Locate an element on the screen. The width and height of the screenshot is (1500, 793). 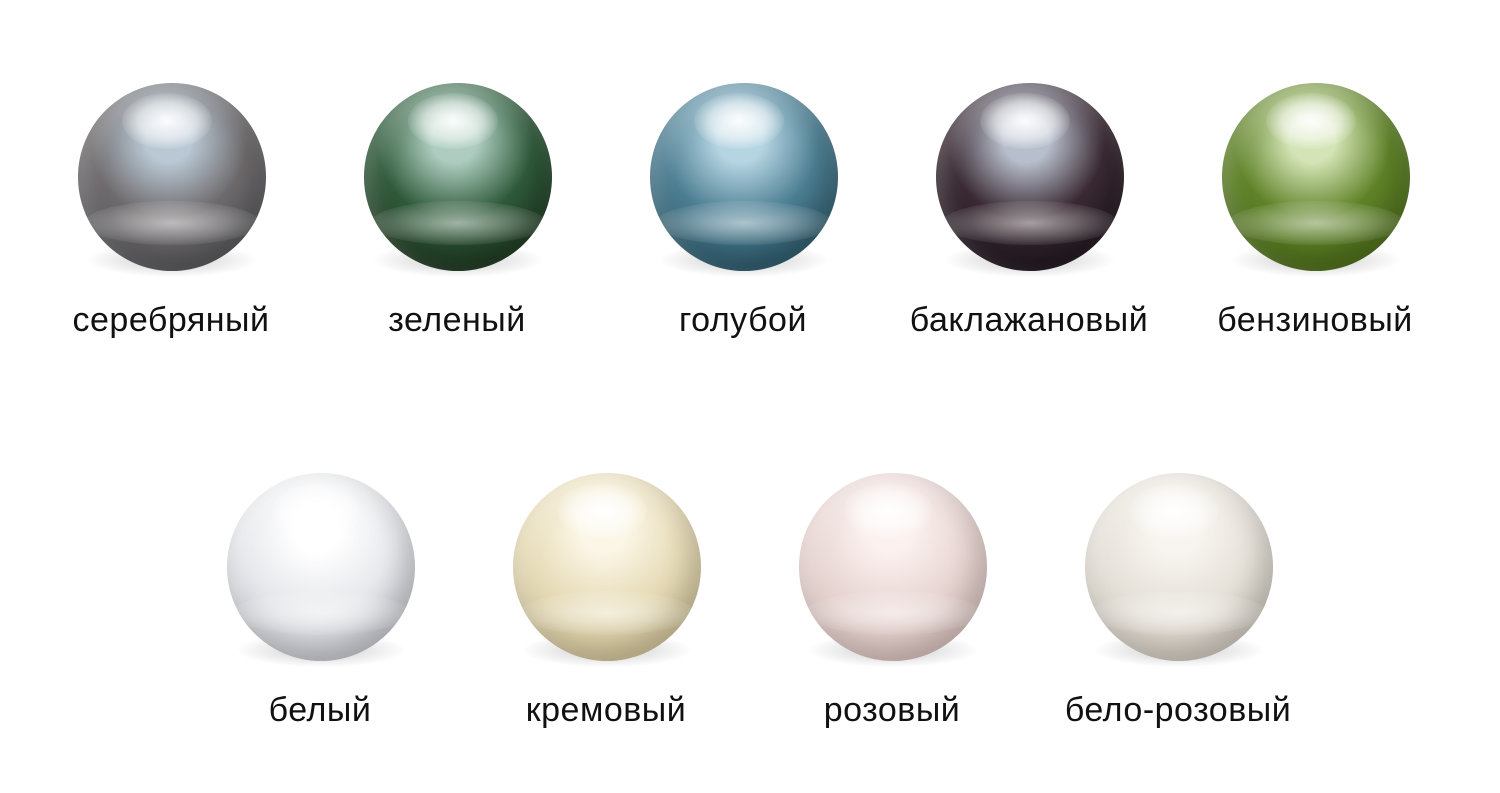
pearl-swatch-silver: серебряный is located at coordinates (171, 228).